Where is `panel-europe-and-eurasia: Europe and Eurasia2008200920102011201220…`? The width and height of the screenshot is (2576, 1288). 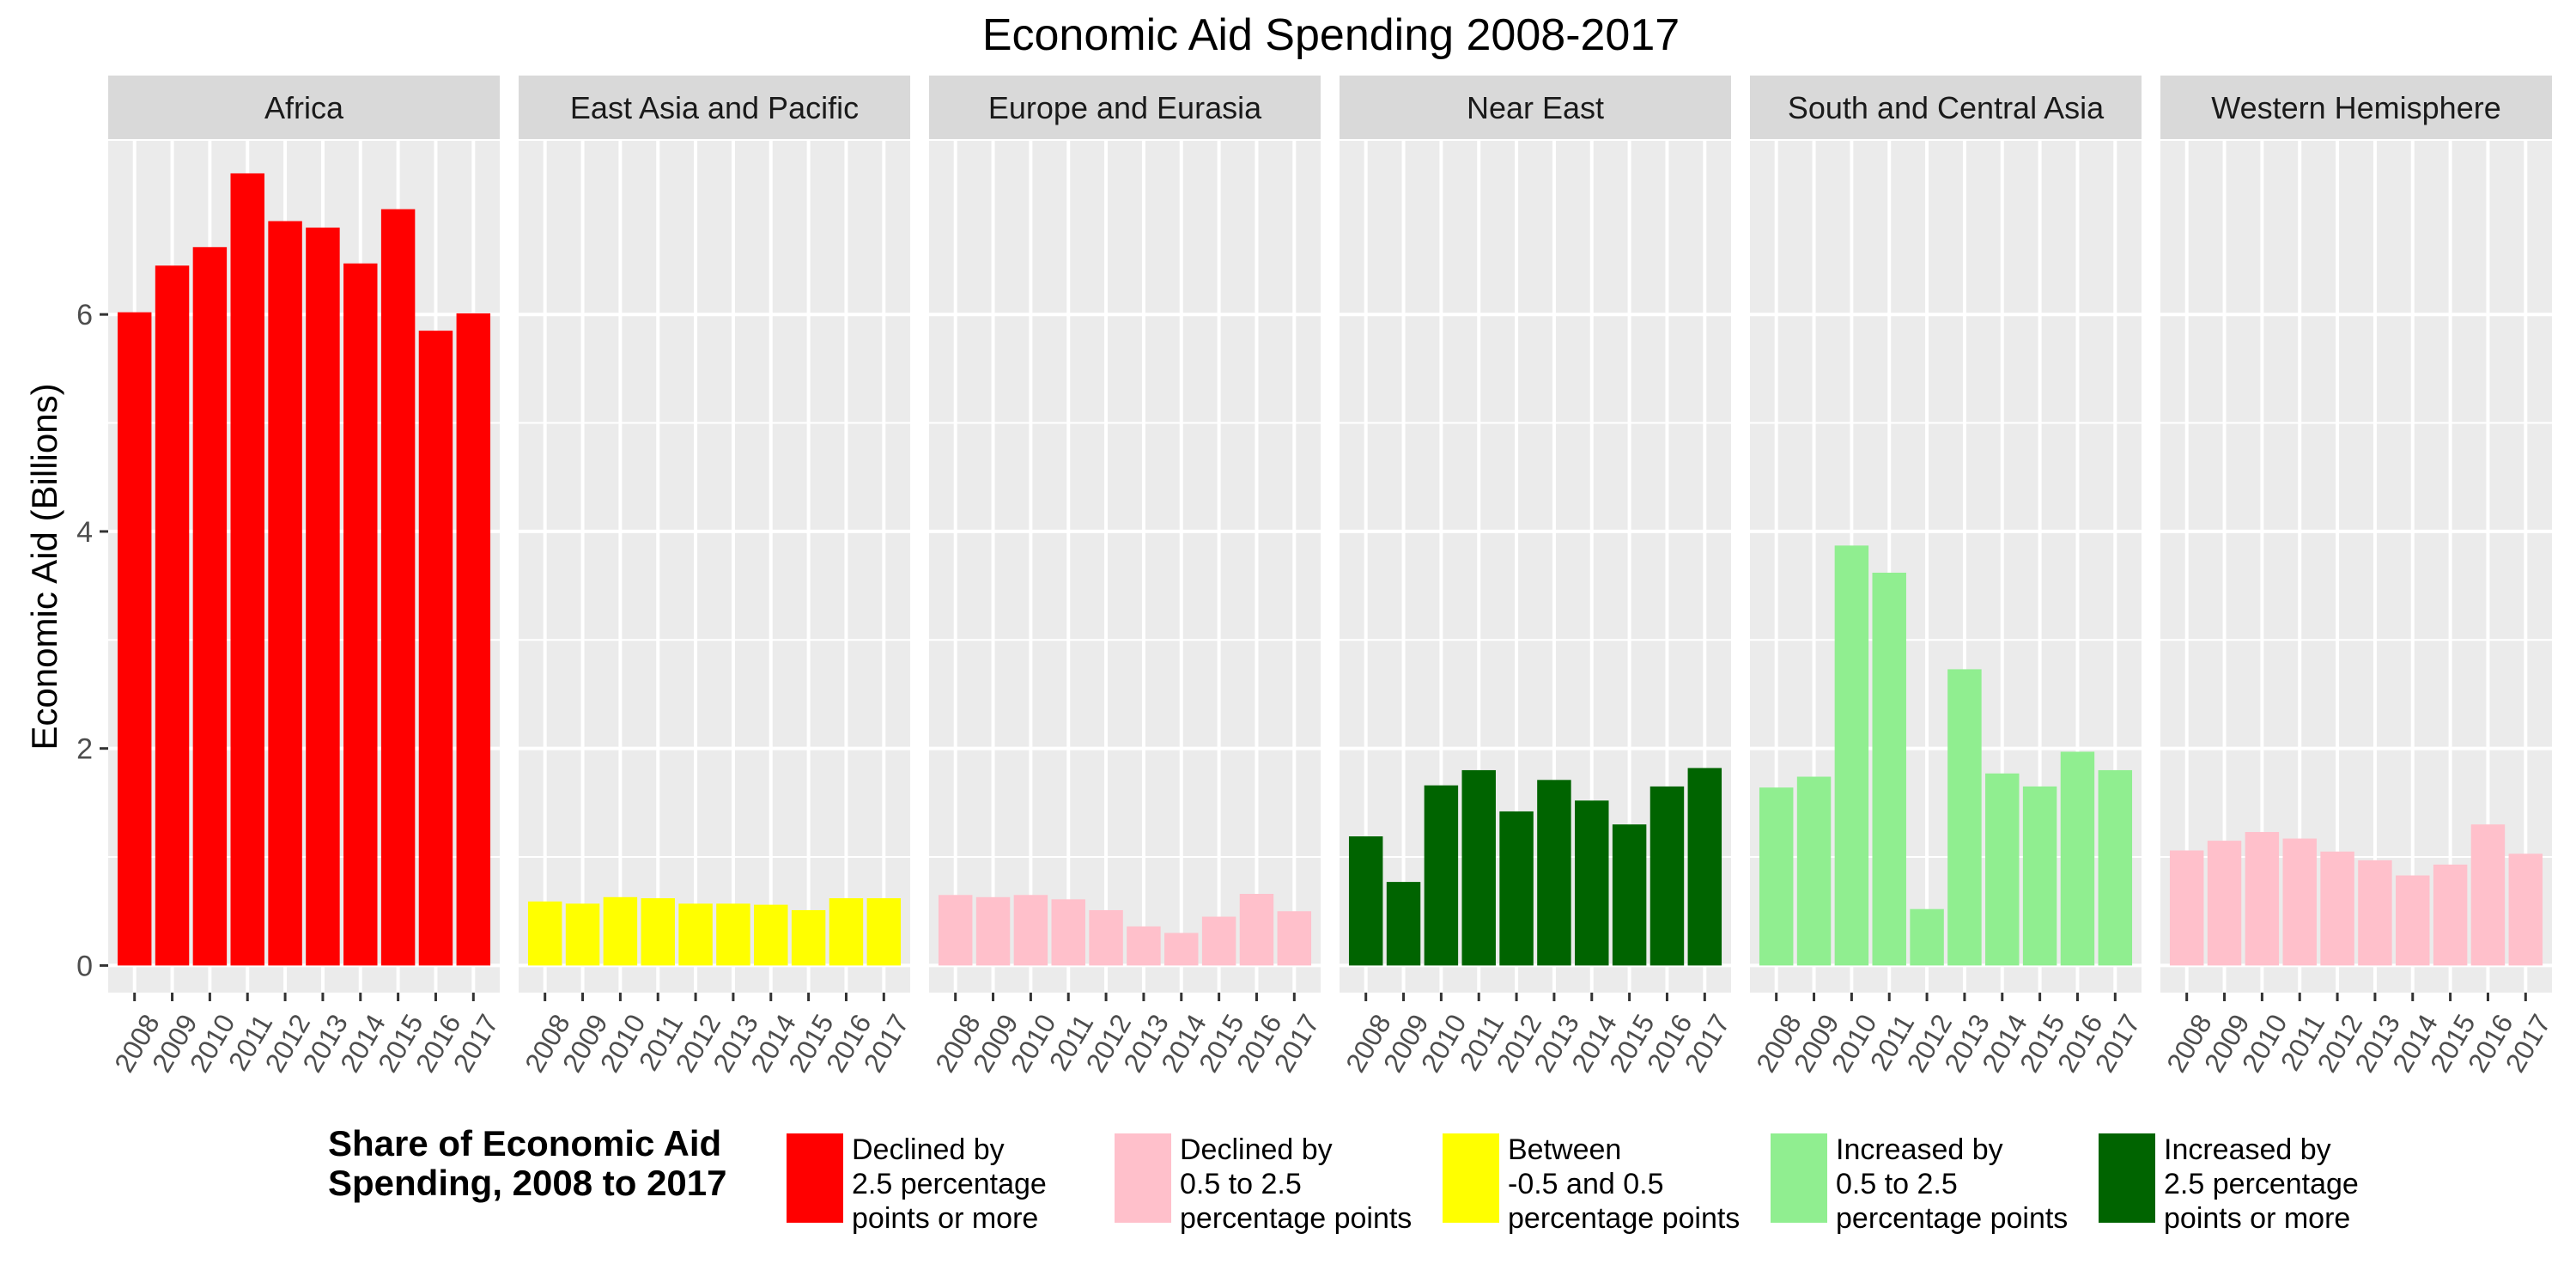 panel-europe-and-eurasia: Europe and Eurasia2008200920102011201220… is located at coordinates (1127, 577).